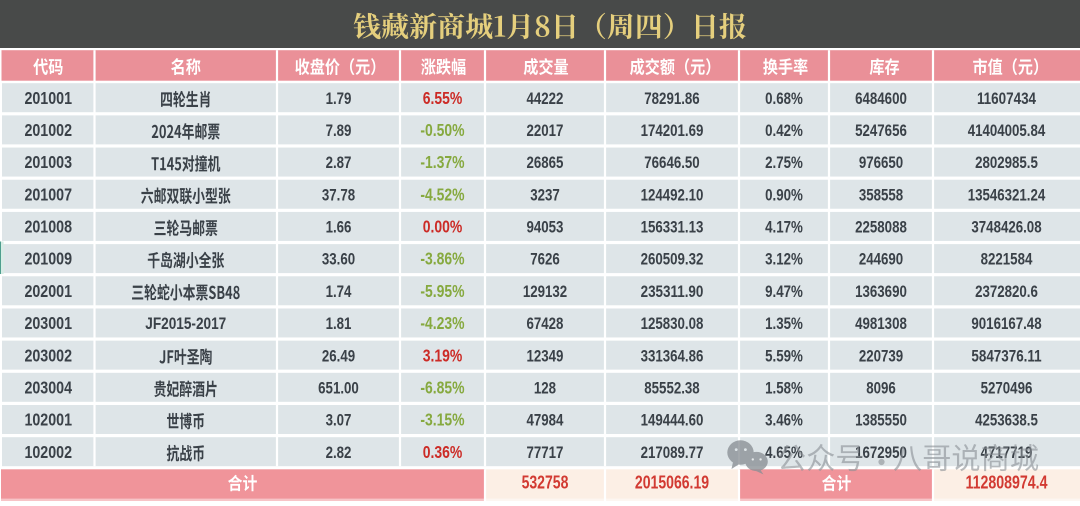 This screenshot has width=1080, height=506. Describe the element at coordinates (881, 163) in the screenshot. I see `svg-text: 976650` at that location.